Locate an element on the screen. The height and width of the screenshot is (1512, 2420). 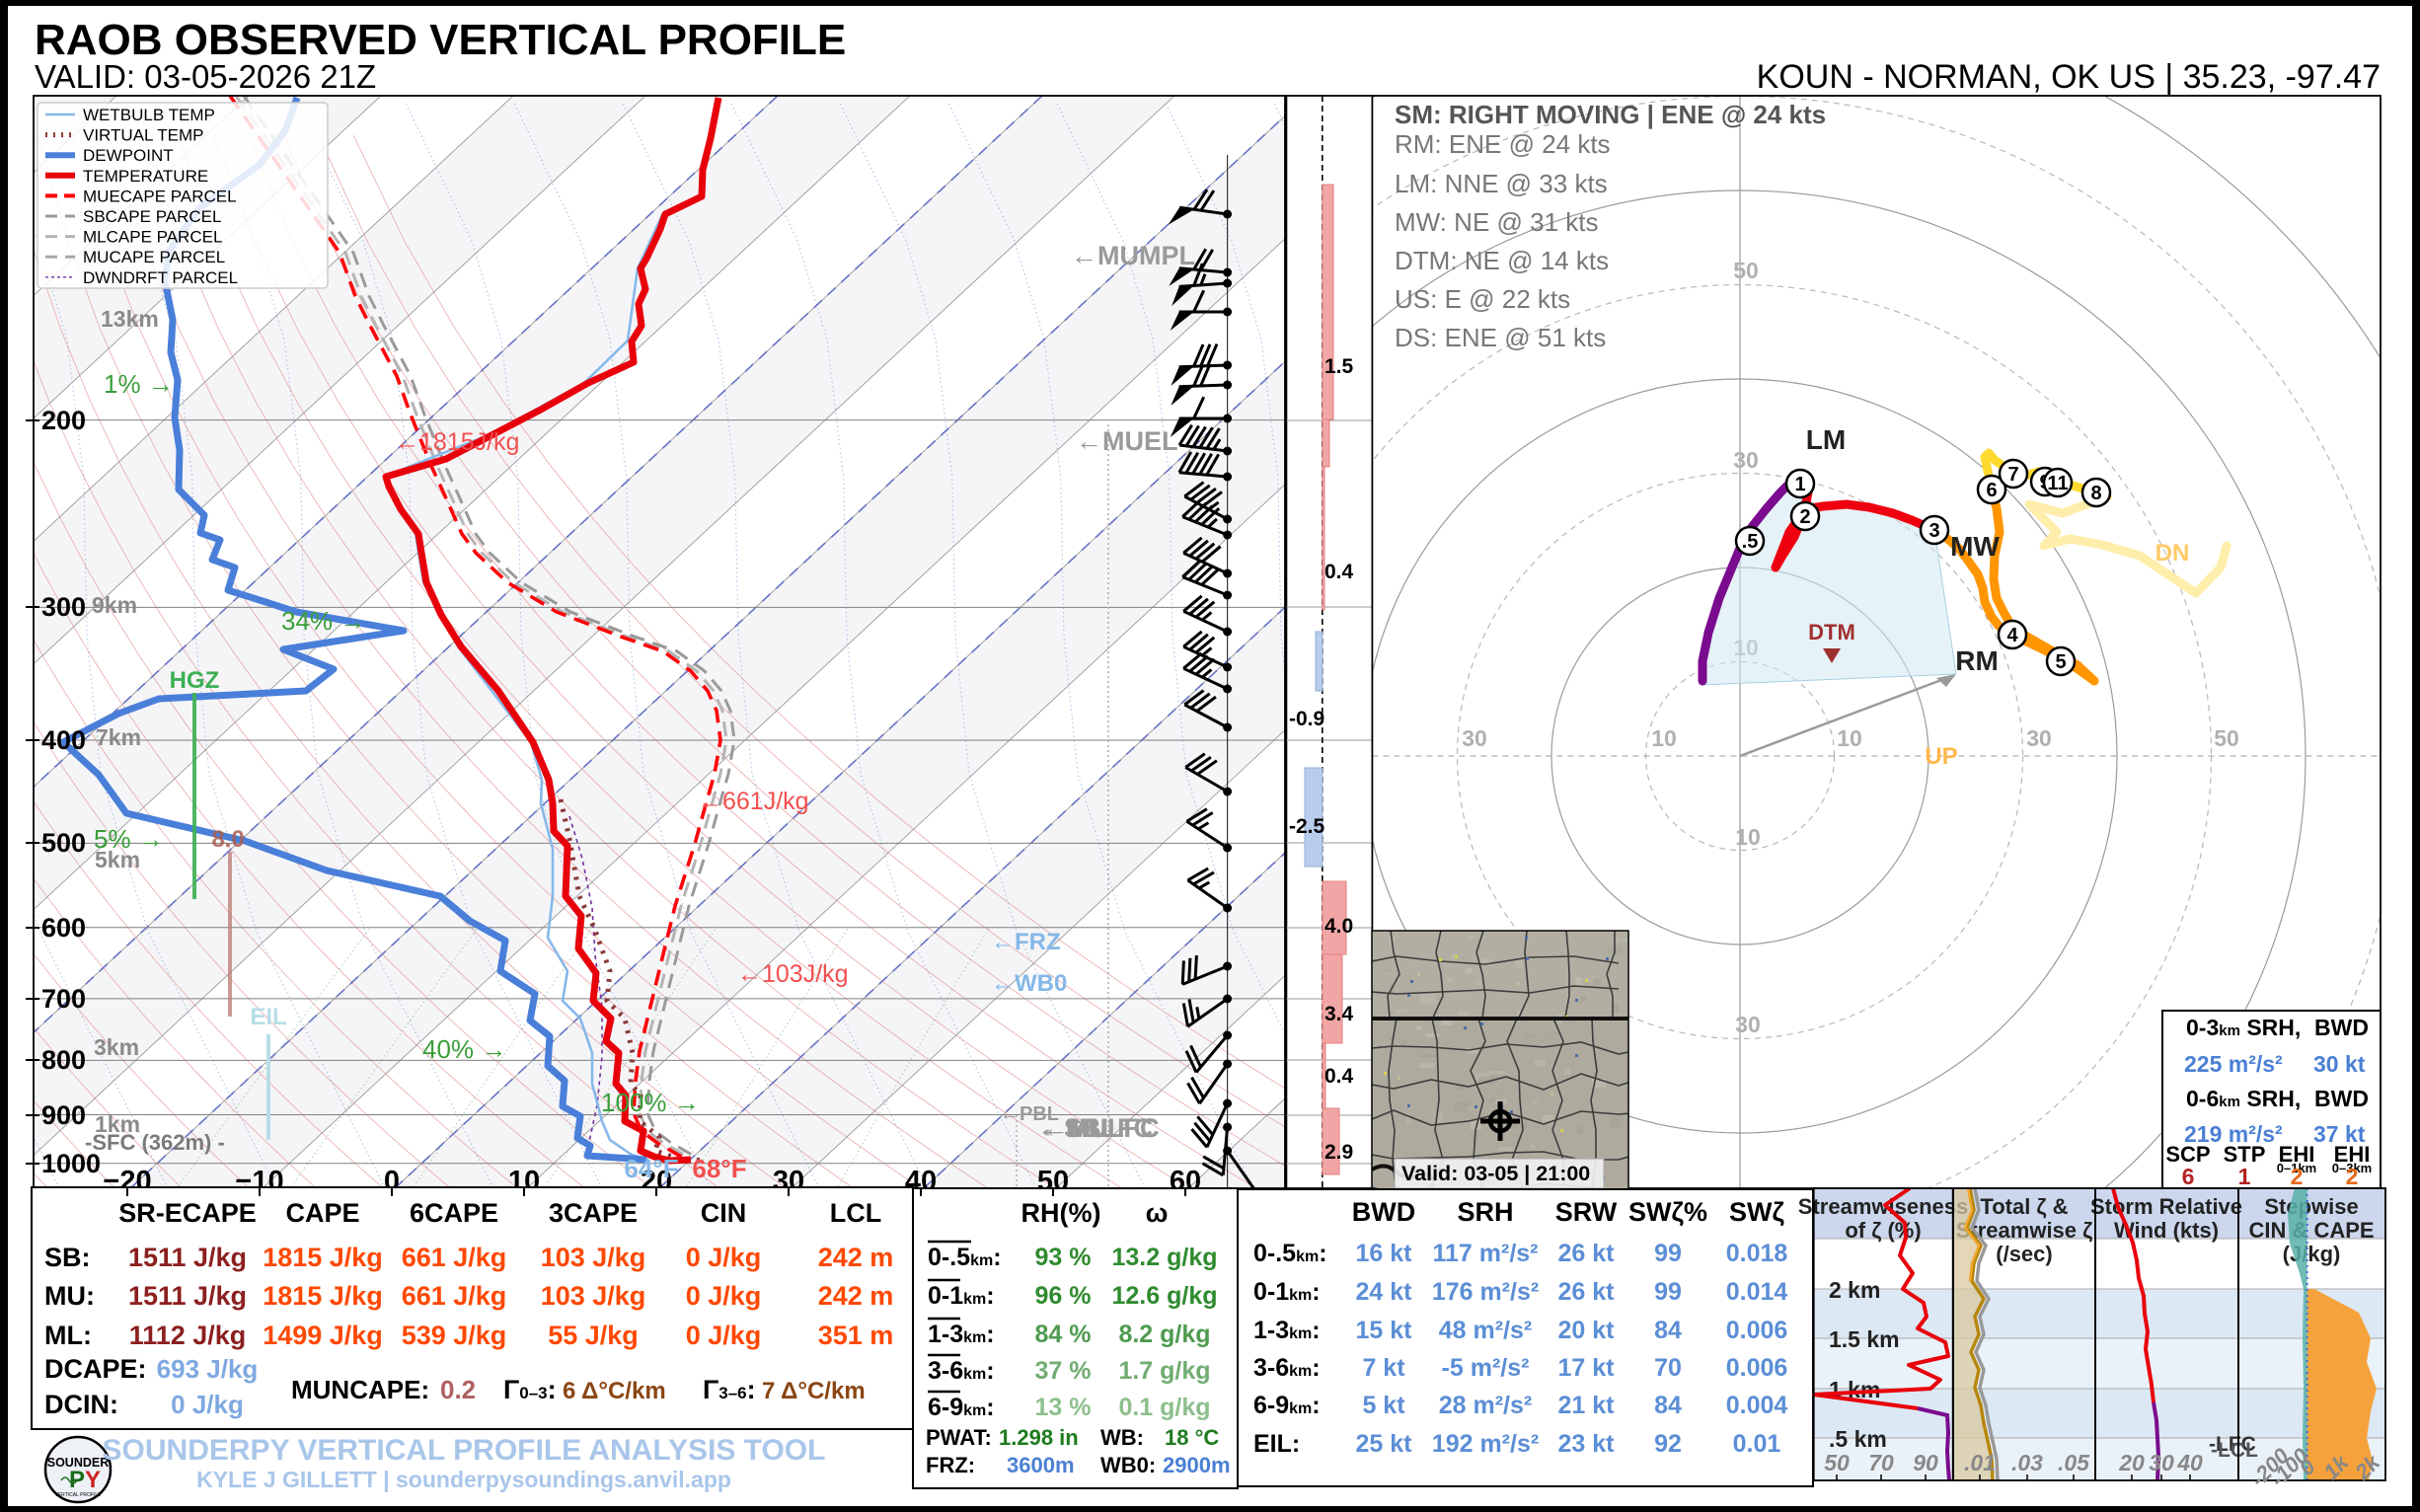
svg-text: 18 °C is located at coordinates (1192, 1437).